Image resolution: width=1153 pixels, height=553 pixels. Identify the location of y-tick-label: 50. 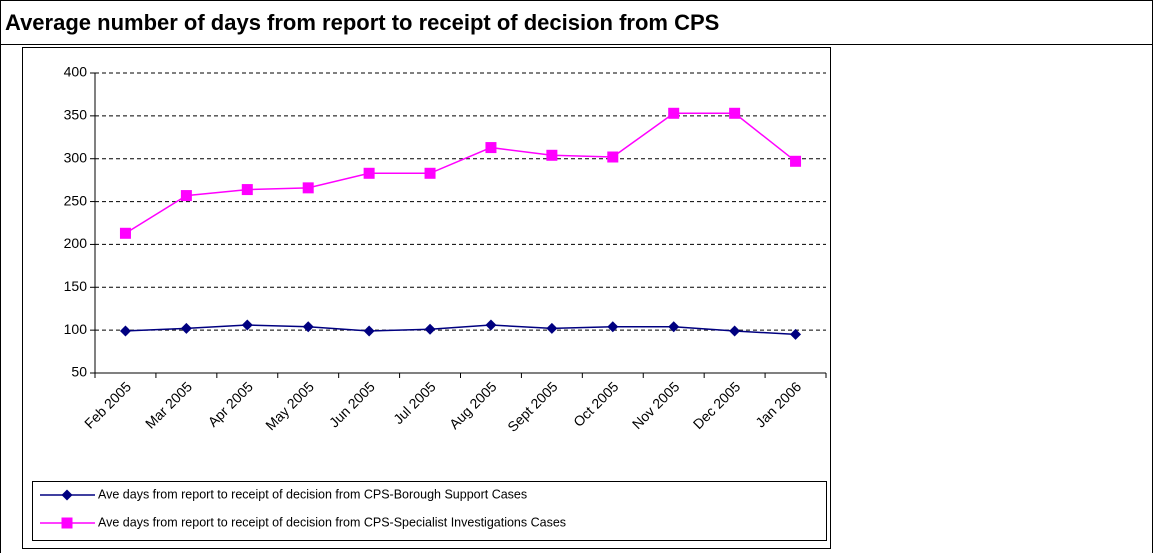
(79, 372).